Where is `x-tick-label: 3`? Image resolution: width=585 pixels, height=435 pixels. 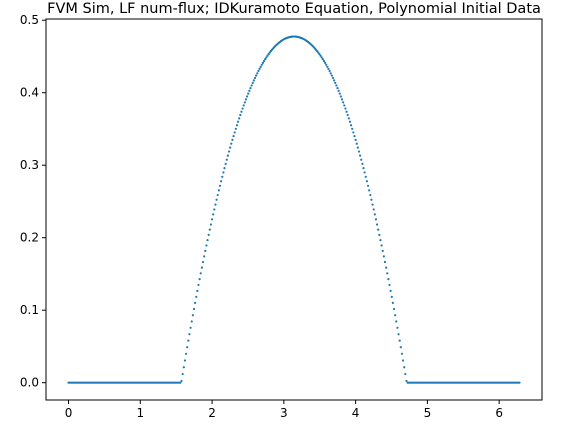 x-tick-label: 3 is located at coordinates (284, 413).